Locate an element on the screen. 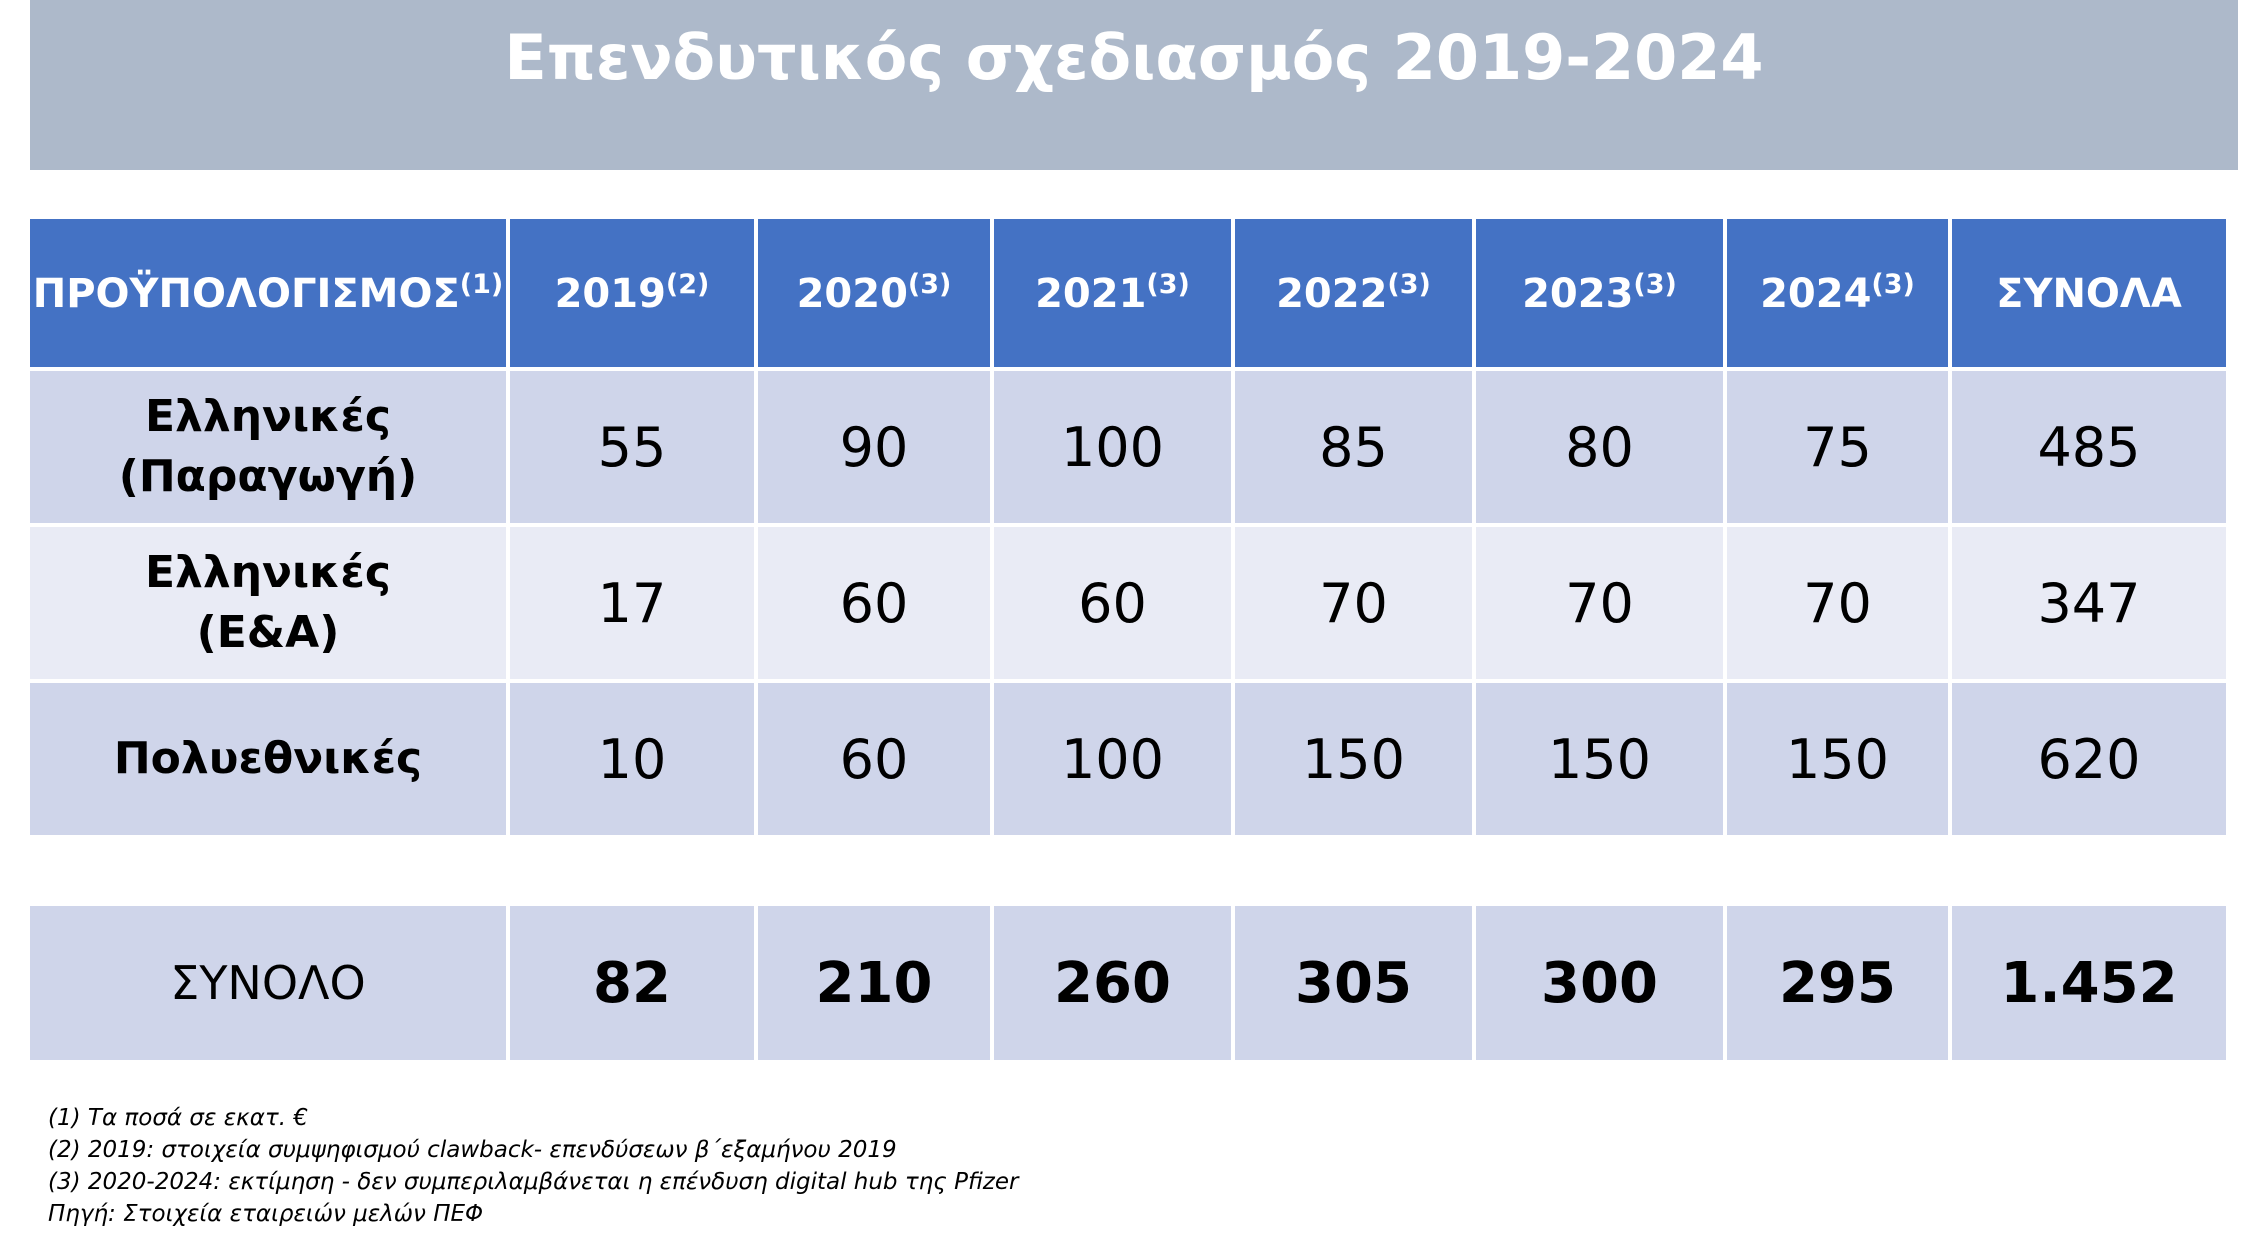  header-2021: 2021(3) is located at coordinates (1112, 293).